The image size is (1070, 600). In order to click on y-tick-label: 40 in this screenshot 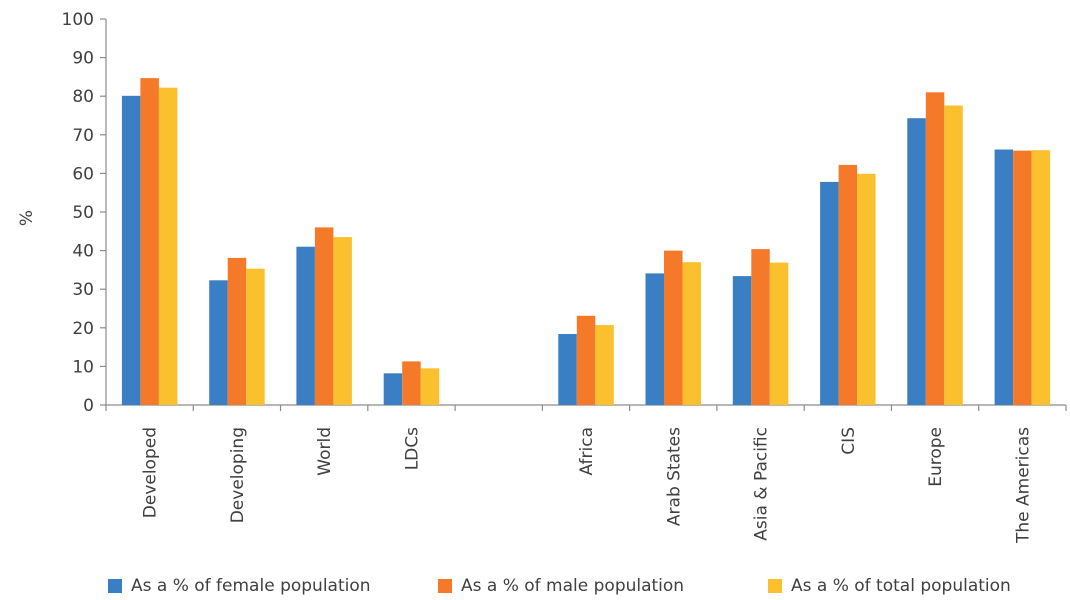, I will do `click(83, 252)`.